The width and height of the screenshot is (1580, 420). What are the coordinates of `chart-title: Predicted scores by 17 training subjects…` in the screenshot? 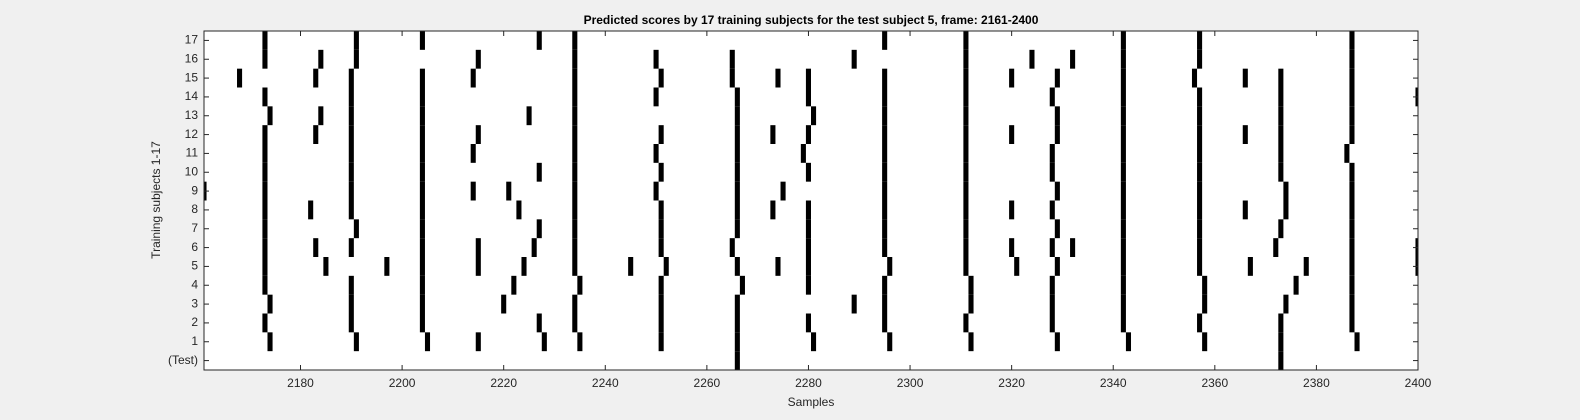 It's located at (811, 20).